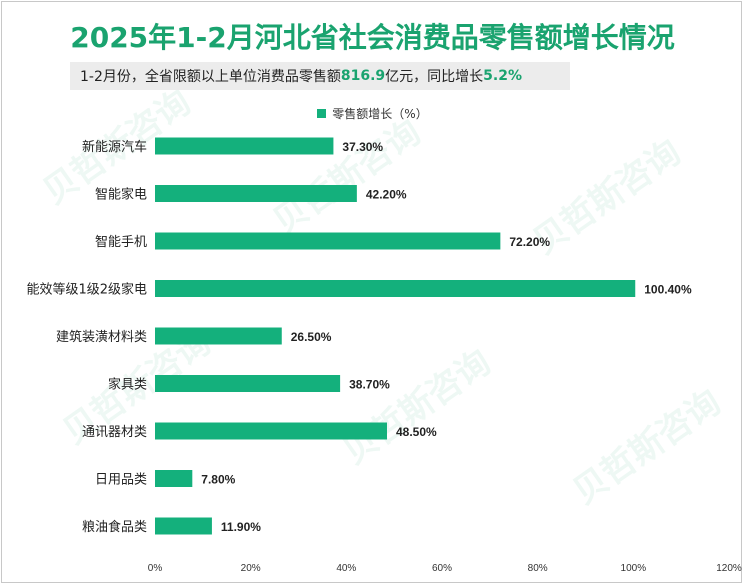 This screenshot has width=745, height=586. What do you see at coordinates (311, 337) in the screenshot?
I see `value-label: 26.50%` at bounding box center [311, 337].